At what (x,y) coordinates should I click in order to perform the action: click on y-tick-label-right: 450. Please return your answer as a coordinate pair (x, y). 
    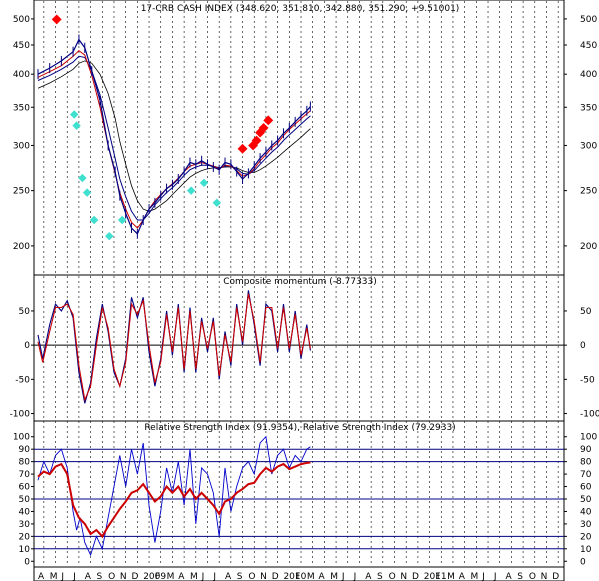
    Looking at the image, I should click on (588, 46).